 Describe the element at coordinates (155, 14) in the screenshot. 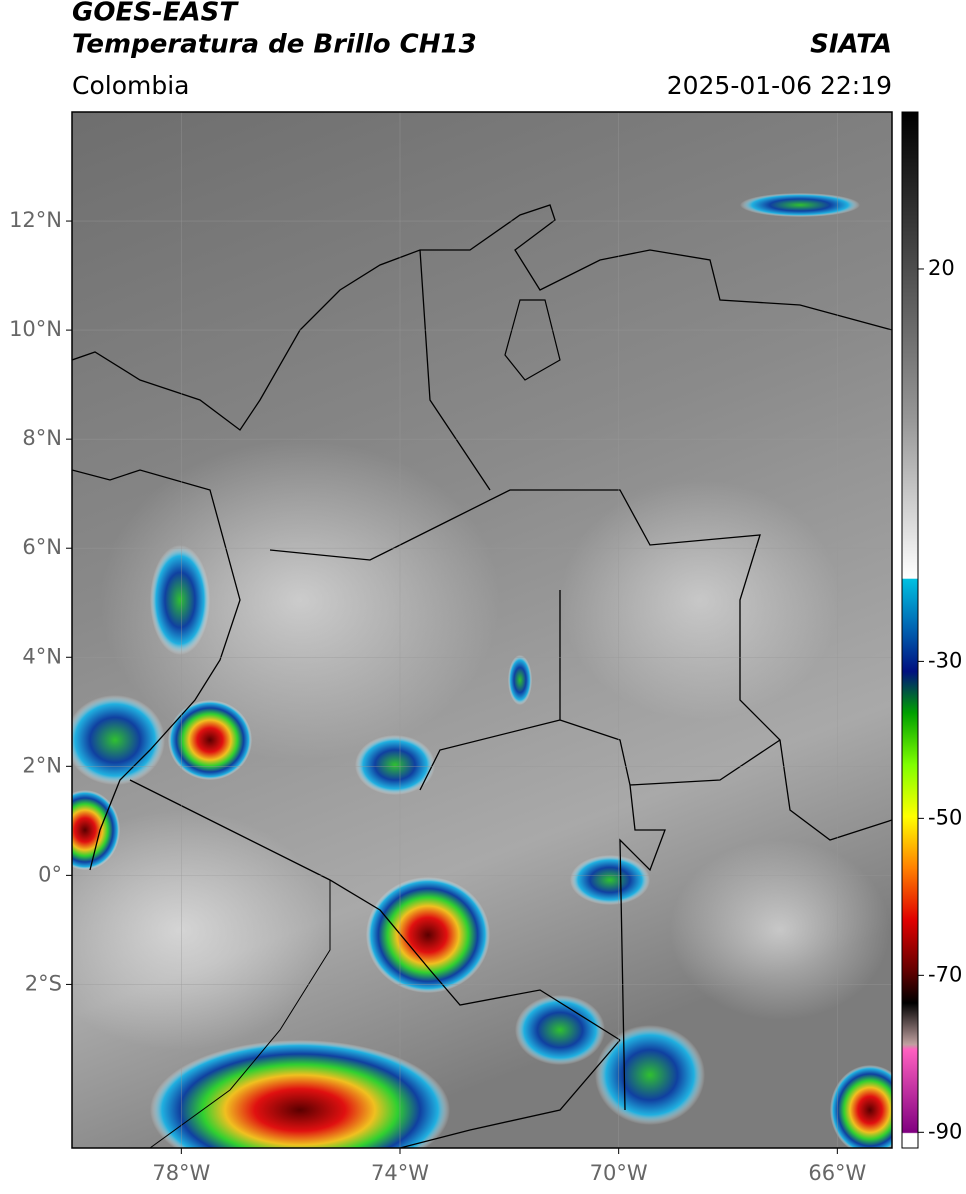

I see `title: GOES-EAST` at that location.